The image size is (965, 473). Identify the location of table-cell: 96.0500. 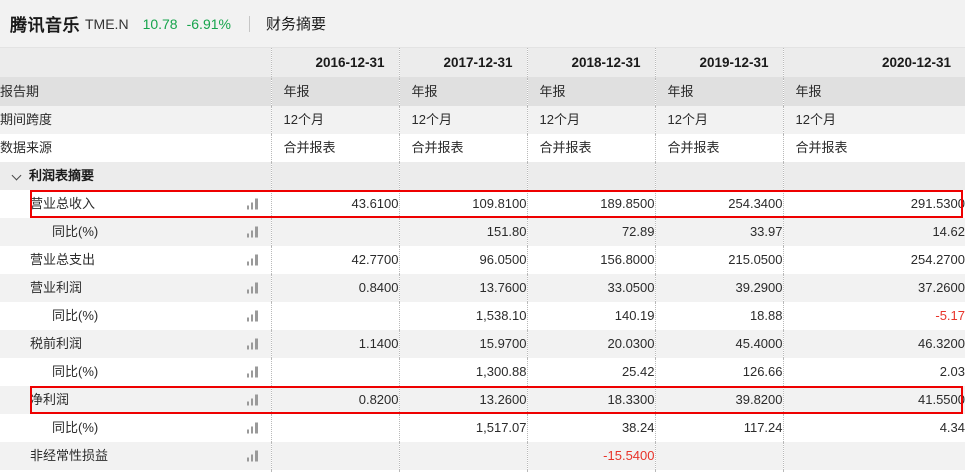
(462, 260).